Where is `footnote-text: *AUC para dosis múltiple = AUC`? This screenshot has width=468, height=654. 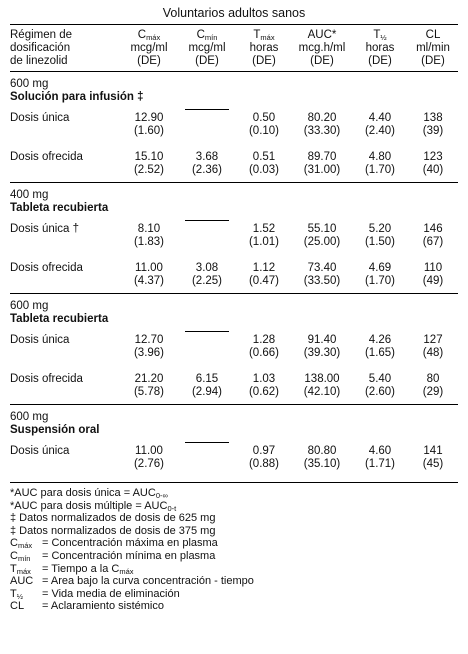
footnote-text: *AUC para dosis múltiple = AUC is located at coordinates (89, 505).